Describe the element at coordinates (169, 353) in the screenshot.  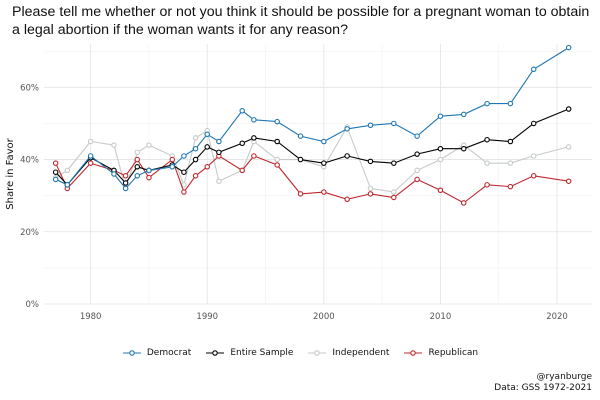
I see `legend-label-democrat: Democrat` at that location.